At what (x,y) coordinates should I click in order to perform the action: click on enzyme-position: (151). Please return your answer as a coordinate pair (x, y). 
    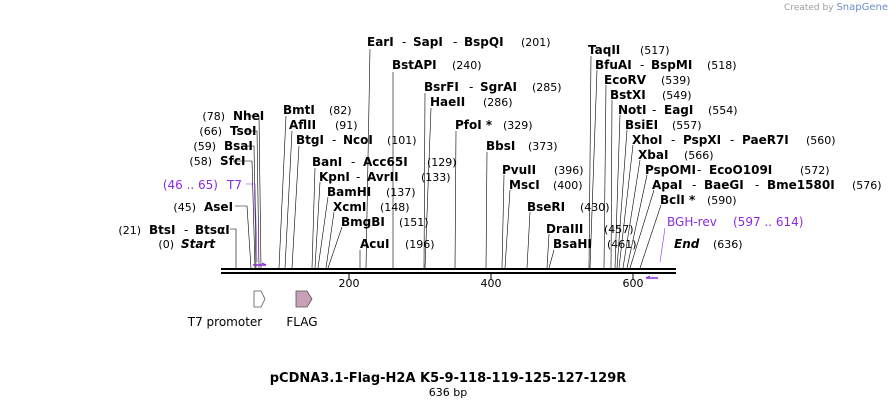
    Looking at the image, I should click on (414, 222).